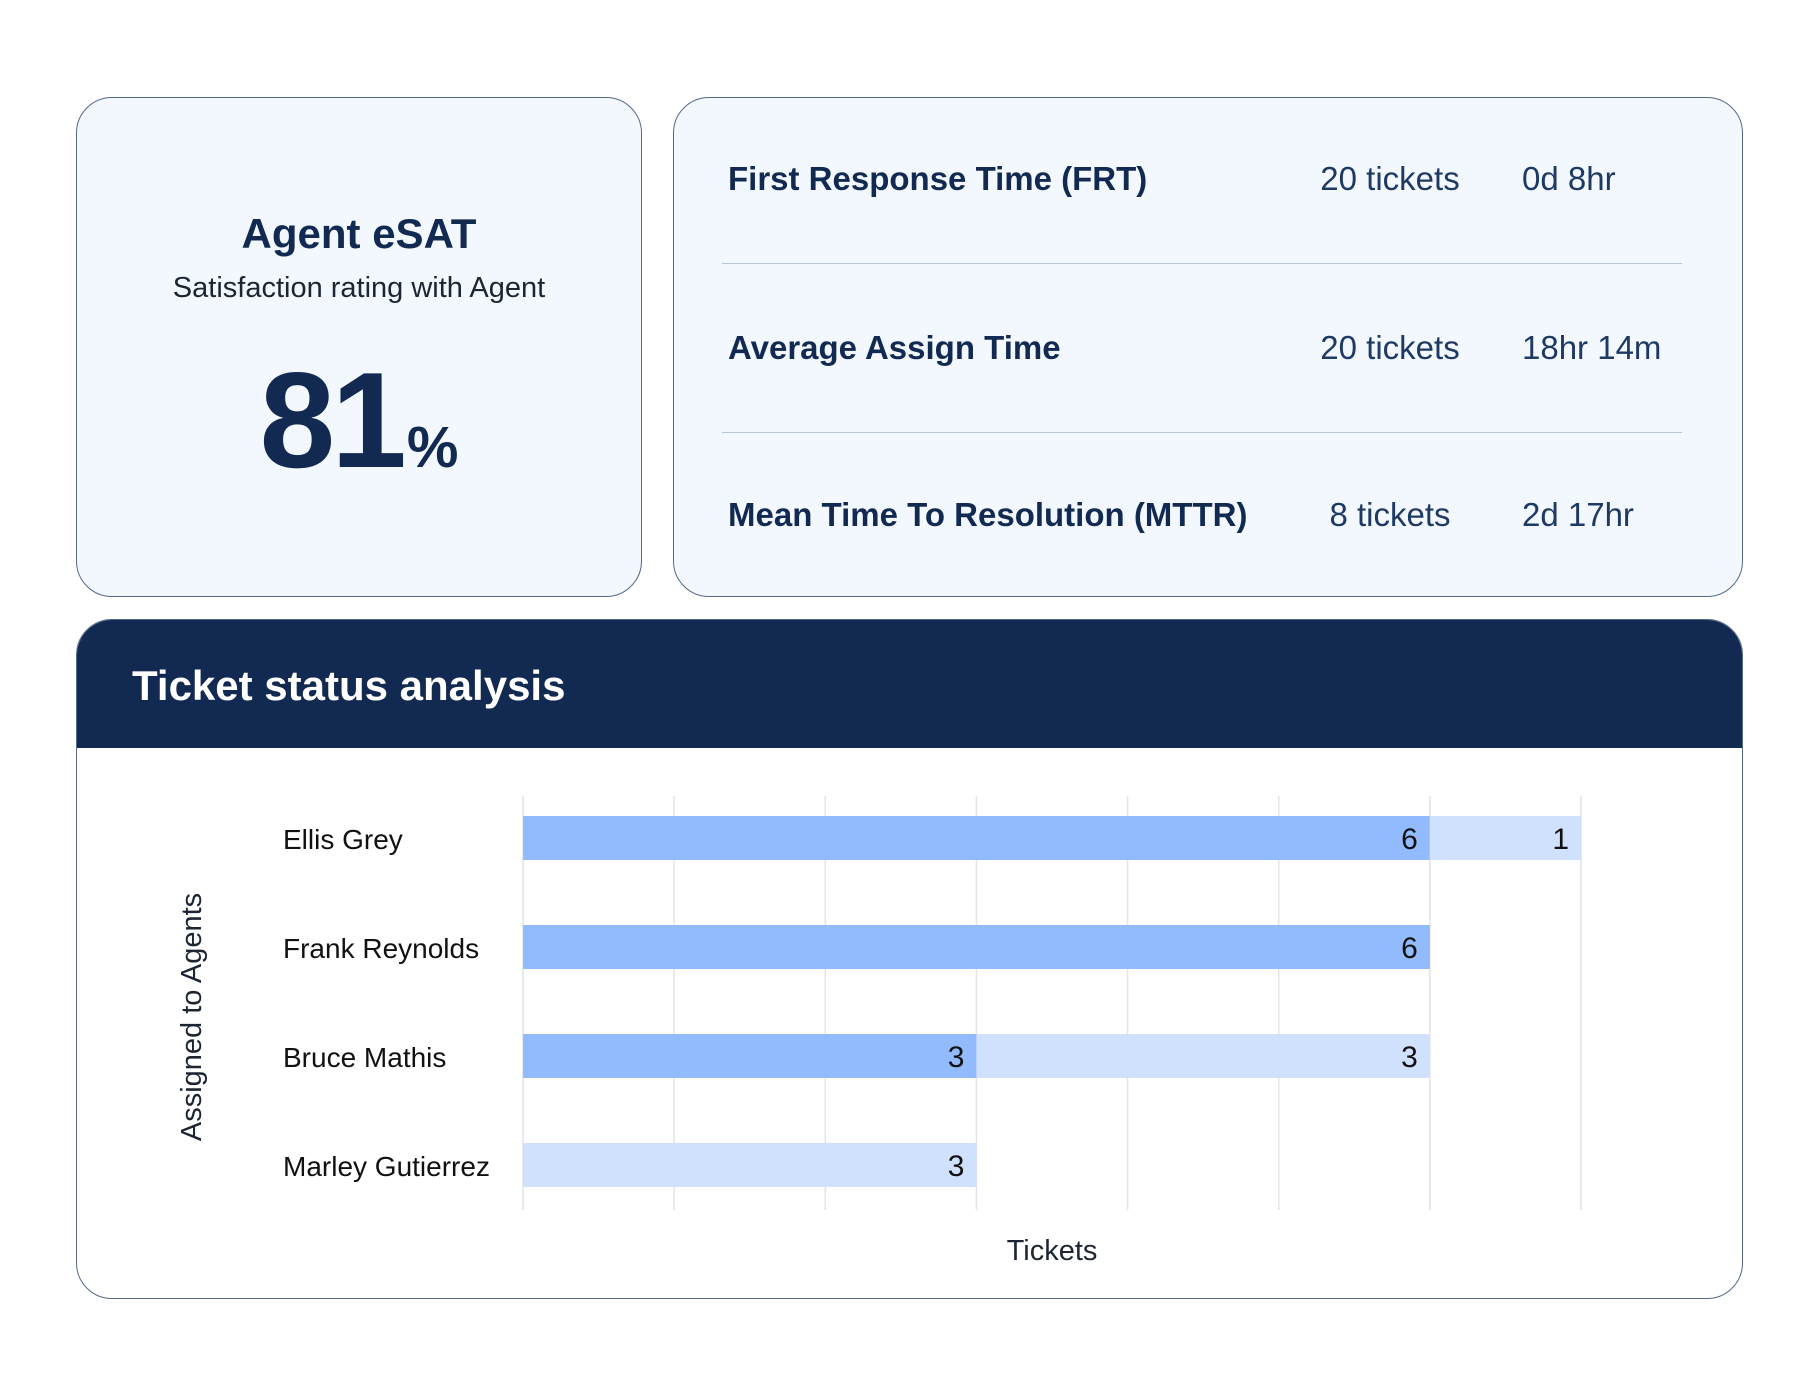 The image size is (1806, 1386). What do you see at coordinates (386, 1166) in the screenshot?
I see `agent-label: Marley Gutierrez` at bounding box center [386, 1166].